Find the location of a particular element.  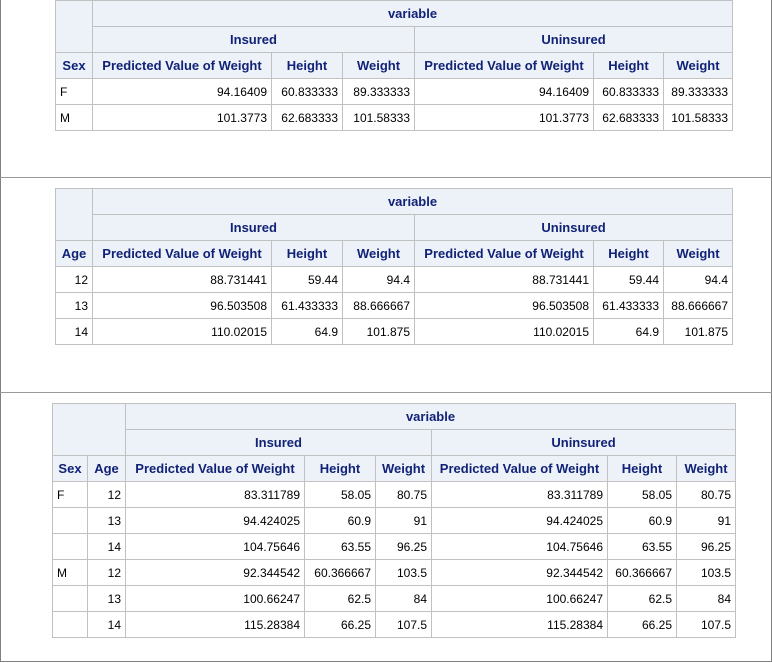

table-cell: 84 is located at coordinates (403, 598).